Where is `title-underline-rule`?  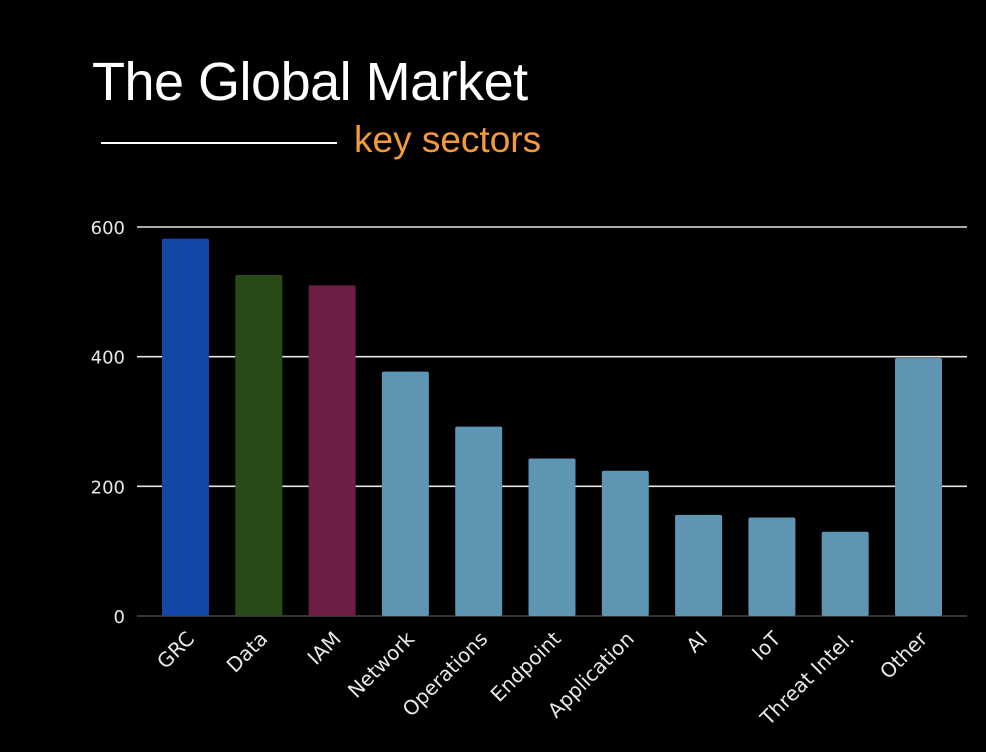
title-underline-rule is located at coordinates (219, 143).